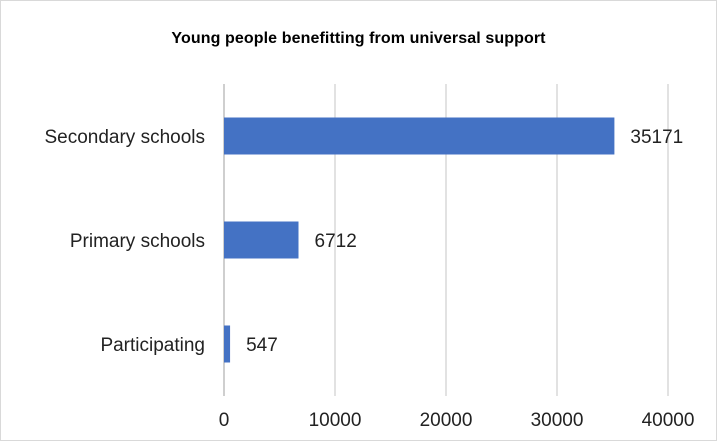  I want to click on data-label-secondary-schools: 35171, so click(656, 137).